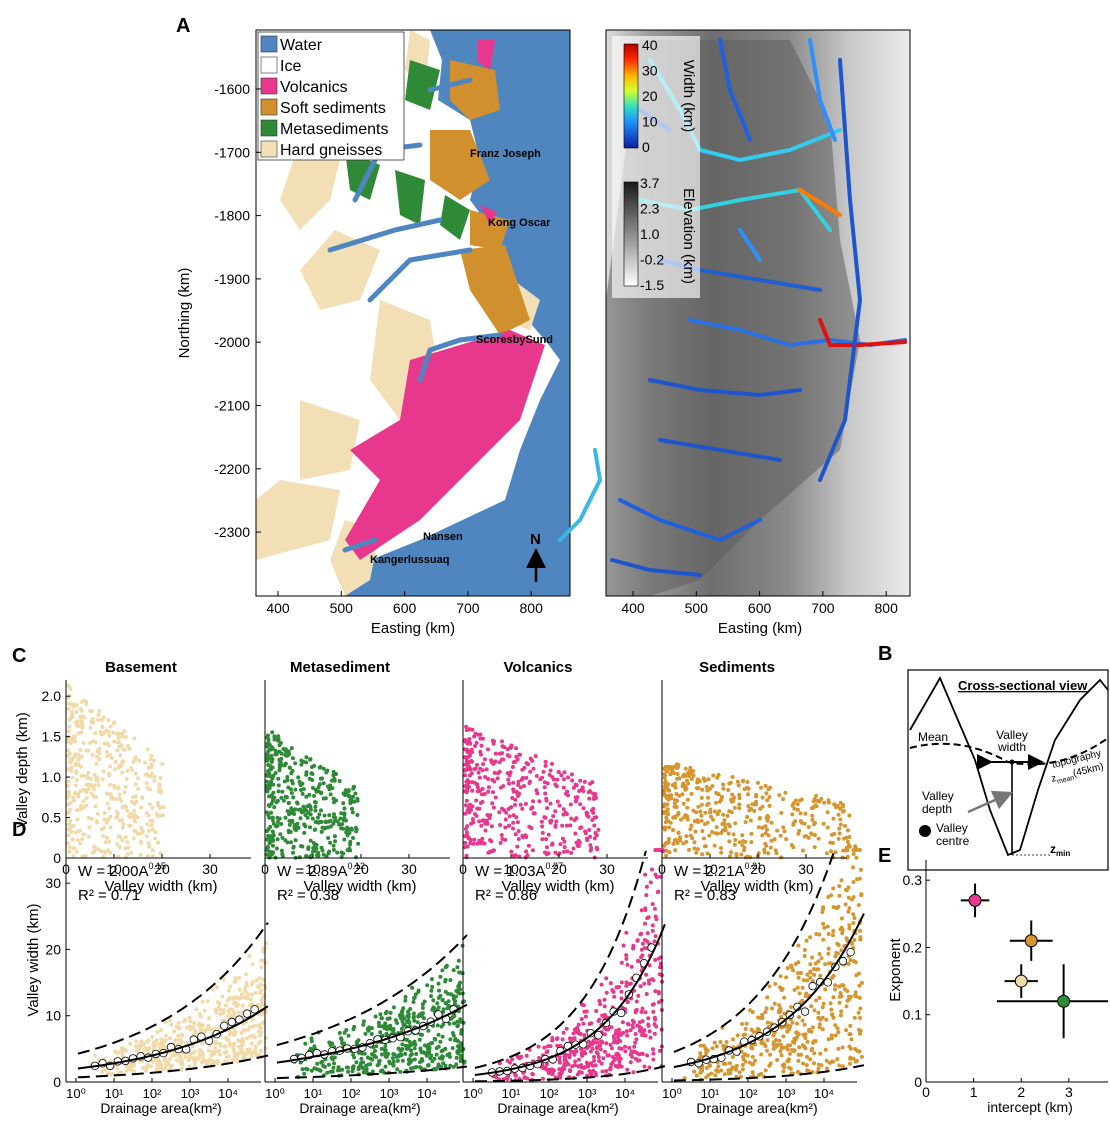 The image size is (1110, 1147). Describe the element at coordinates (57, 858) in the screenshot. I see `panel-c-y-tick-label: 0` at that location.